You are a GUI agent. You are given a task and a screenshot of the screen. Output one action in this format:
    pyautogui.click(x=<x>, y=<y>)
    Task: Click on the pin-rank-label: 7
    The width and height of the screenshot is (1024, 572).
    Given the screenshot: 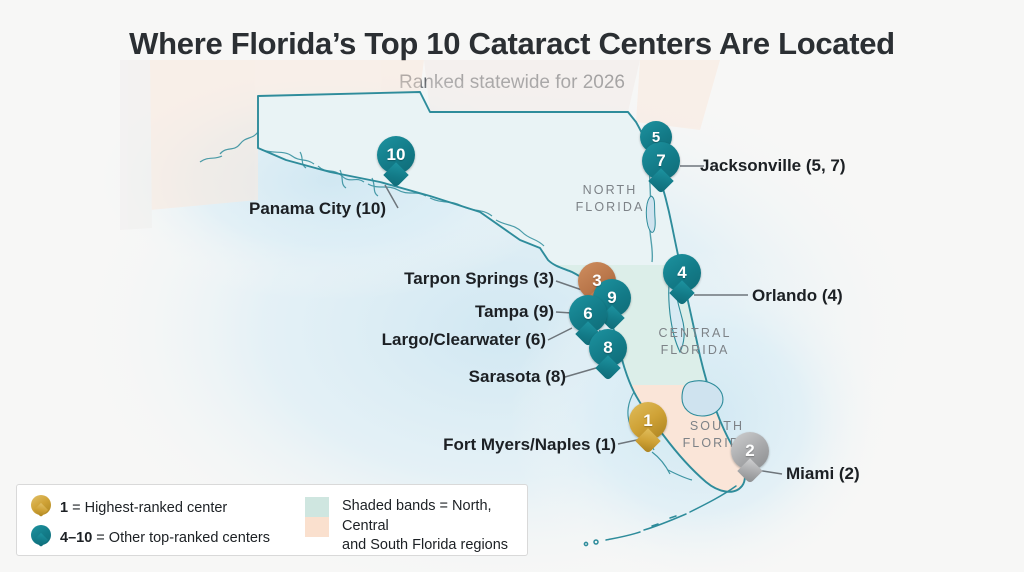 What is the action you would take?
    pyautogui.click(x=661, y=160)
    